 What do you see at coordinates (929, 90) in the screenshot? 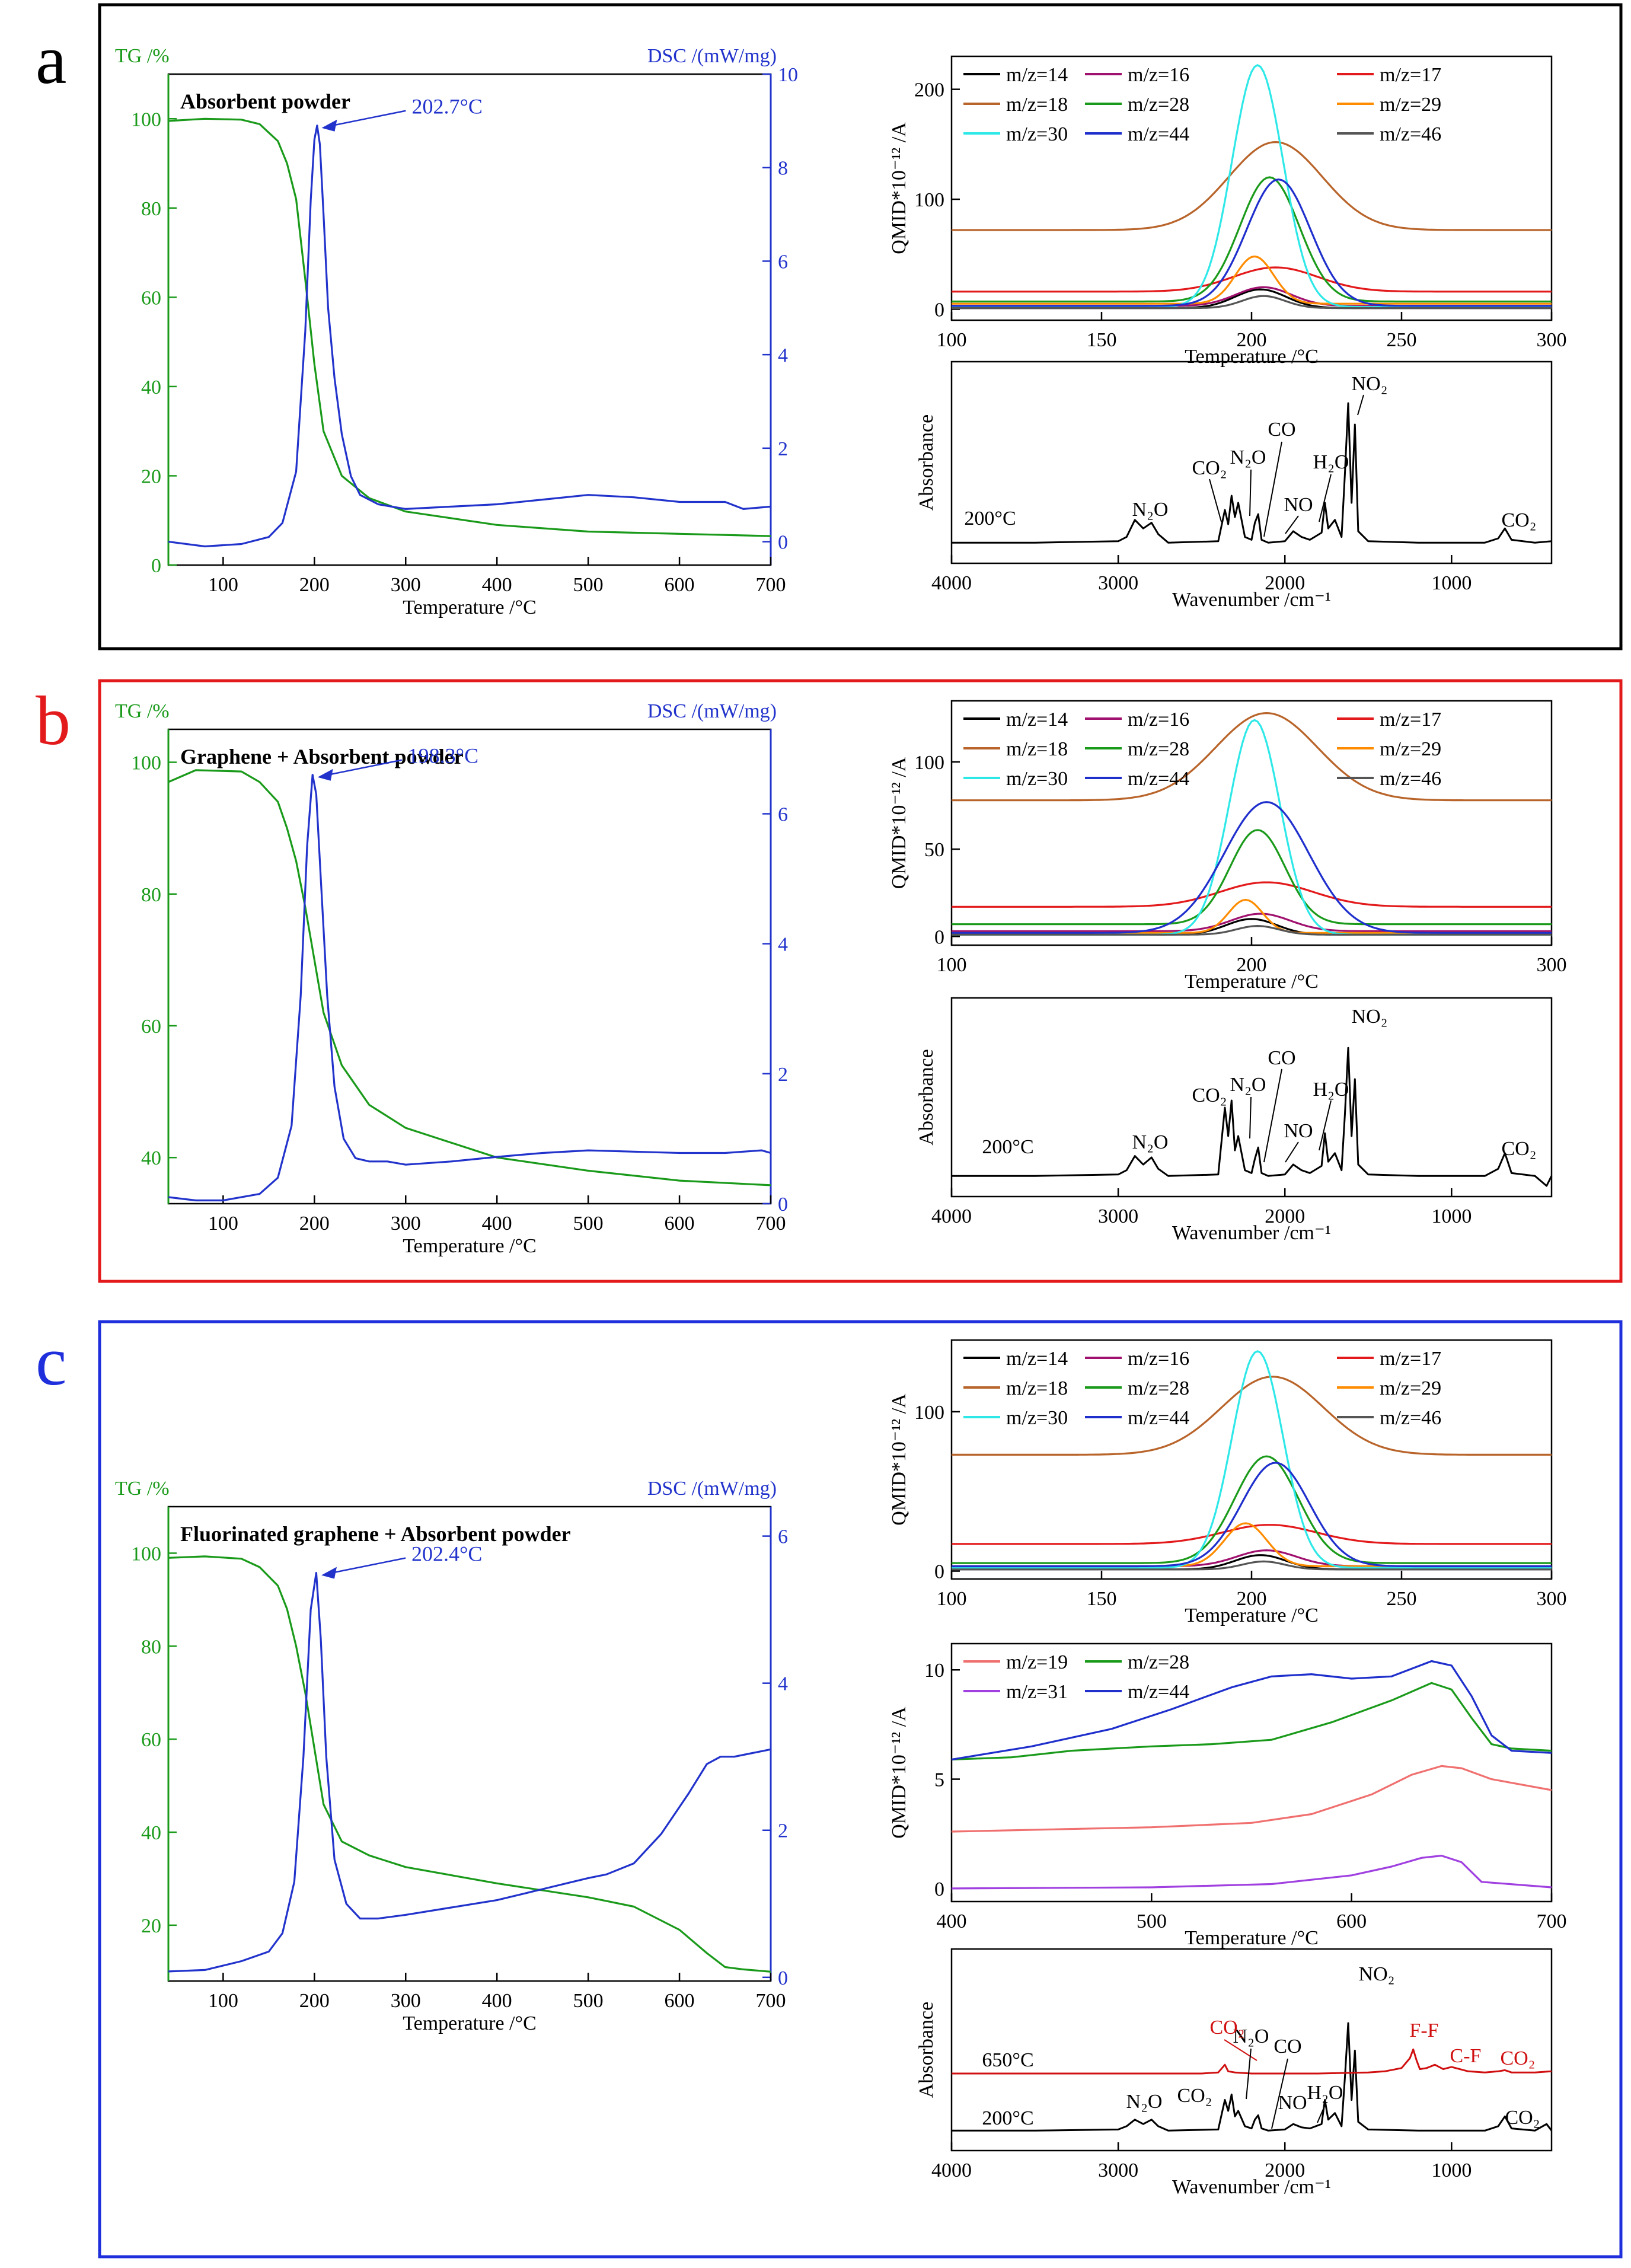
I see `y-tick-label: 200` at bounding box center [929, 90].